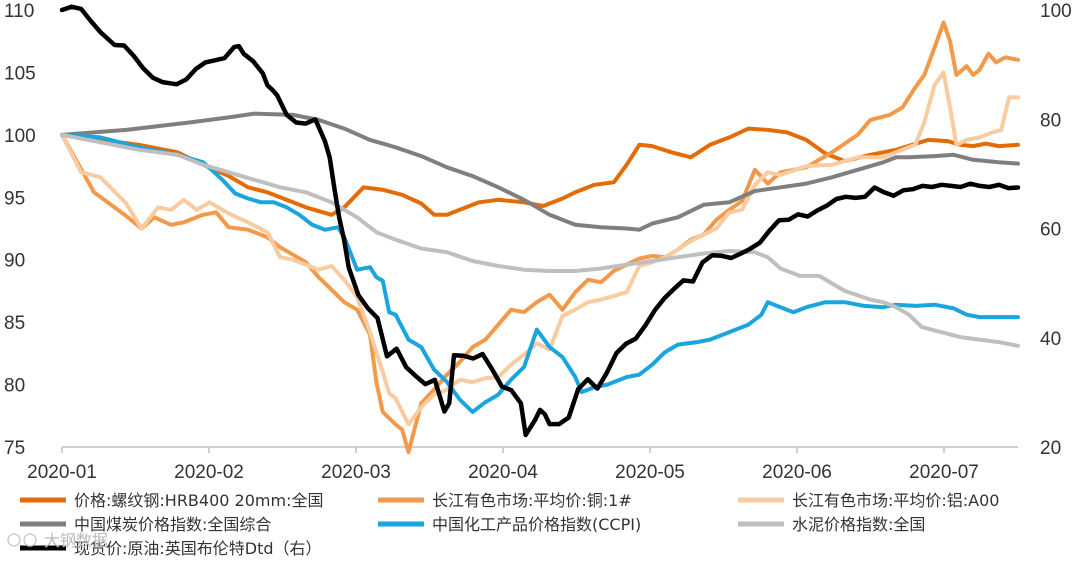 The image size is (1080, 561). I want to click on x-tick-label: 2020-04, so click(503, 472).